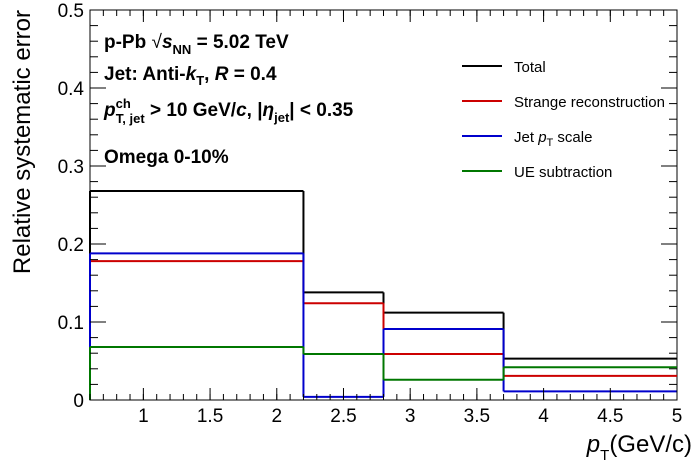 This screenshot has height=471, width=698. What do you see at coordinates (276, 416) in the screenshot?
I see `x-tick-label: 2` at bounding box center [276, 416].